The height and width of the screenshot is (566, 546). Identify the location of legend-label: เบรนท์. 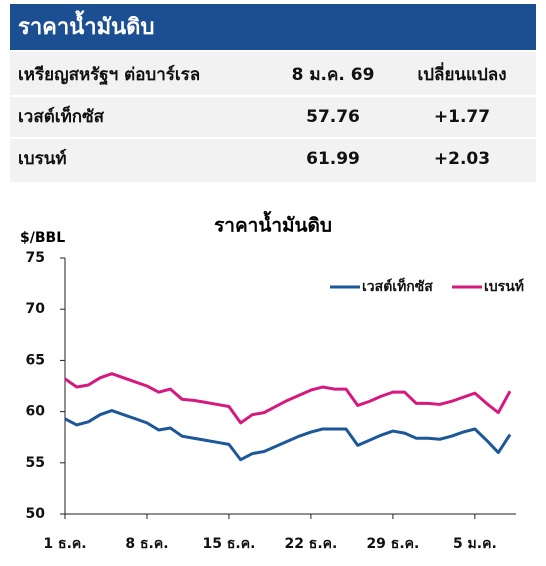
(504, 286).